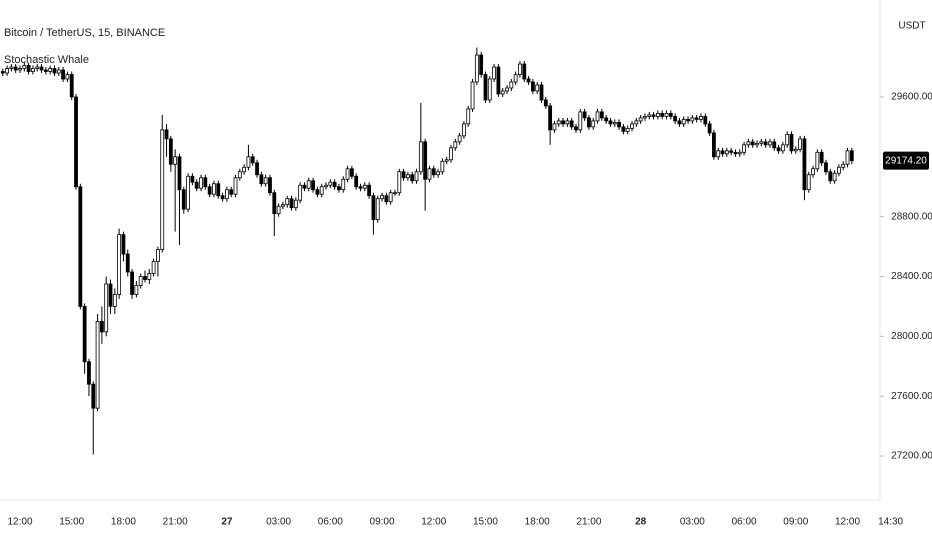 The image size is (932, 550). Describe the element at coordinates (485, 522) in the screenshot. I see `x-tick-label: 15:00` at that location.